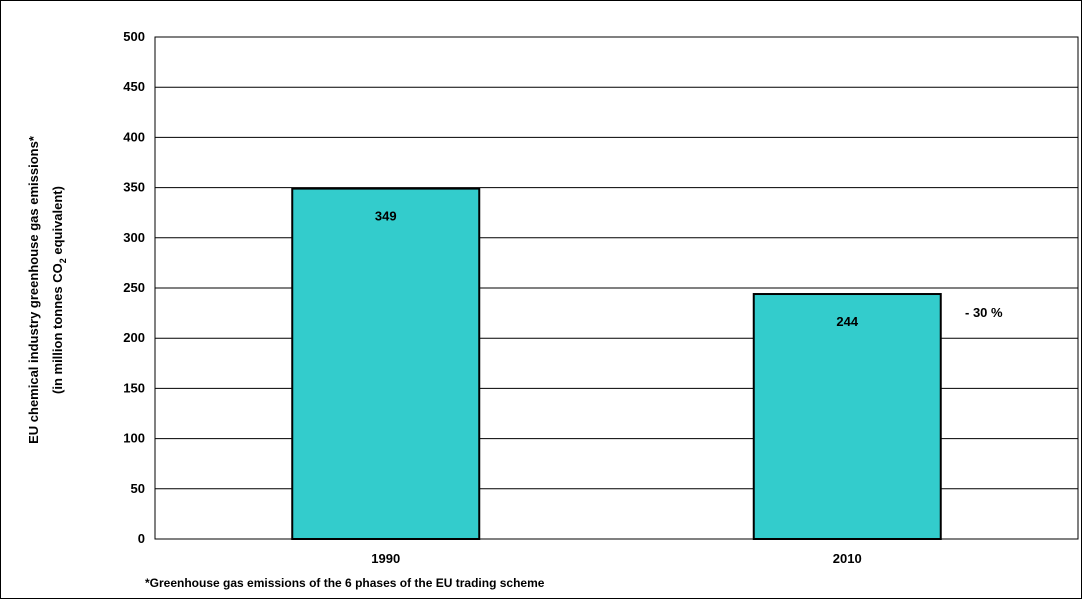 The image size is (1082, 599). What do you see at coordinates (134, 237) in the screenshot?
I see `y-tick-label: 300` at bounding box center [134, 237].